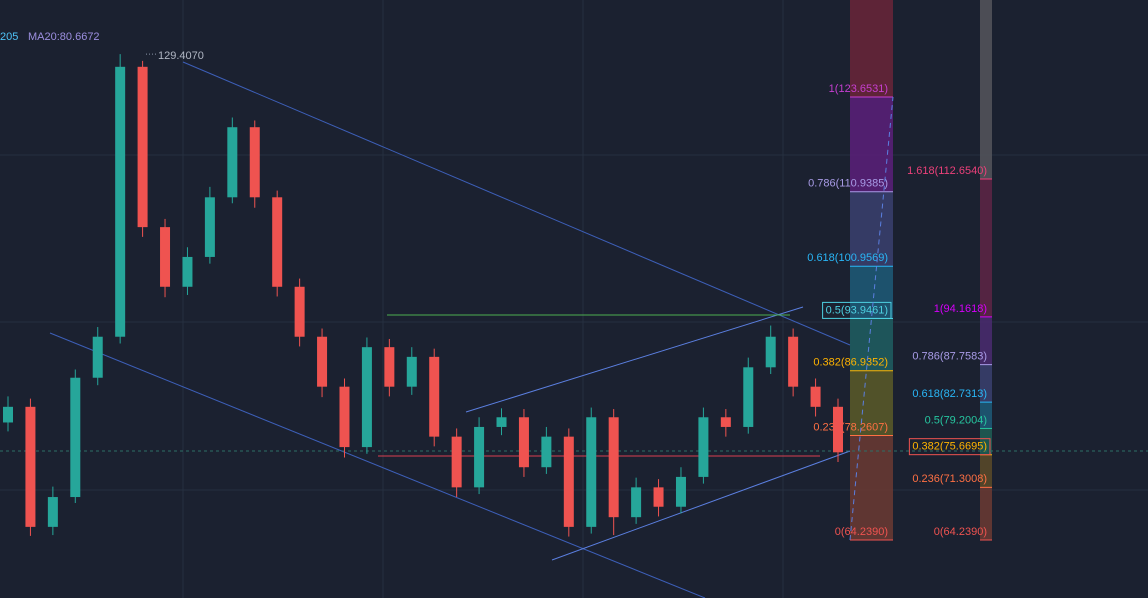 Image resolution: width=1148 pixels, height=598 pixels. I want to click on fib-label: 0.786(110.9385), so click(848, 184).